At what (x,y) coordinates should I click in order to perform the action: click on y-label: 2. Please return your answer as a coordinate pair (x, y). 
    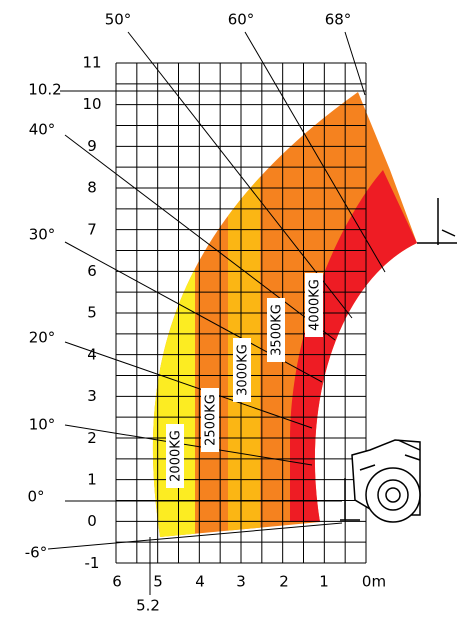
    Looking at the image, I should click on (92, 438).